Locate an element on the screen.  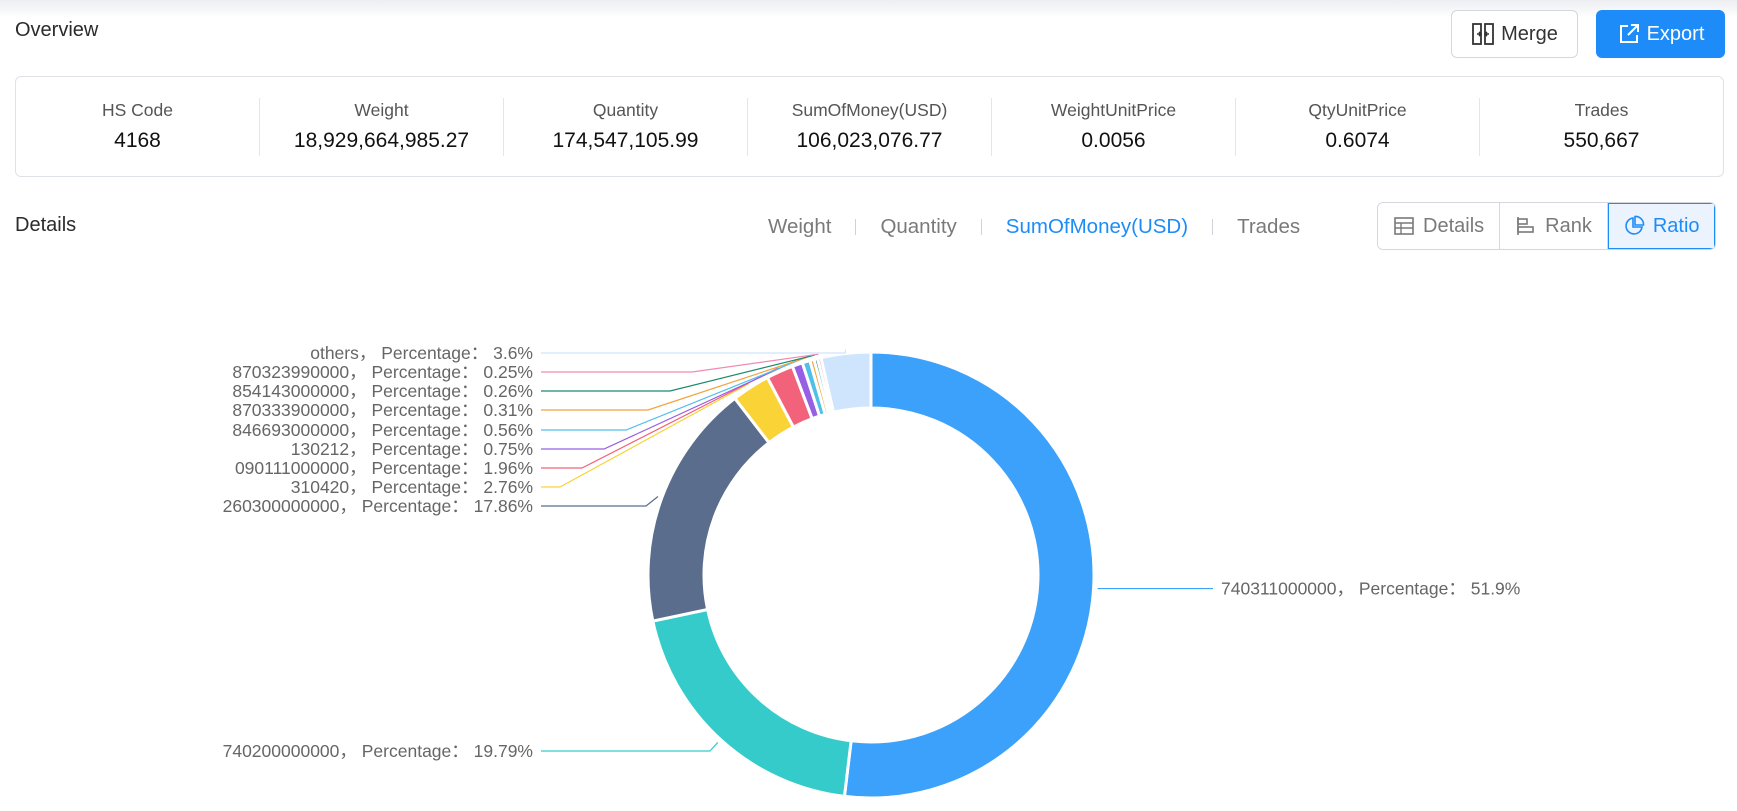
slice-label: 310420， Percentage： 2.76% is located at coordinates (412, 487).